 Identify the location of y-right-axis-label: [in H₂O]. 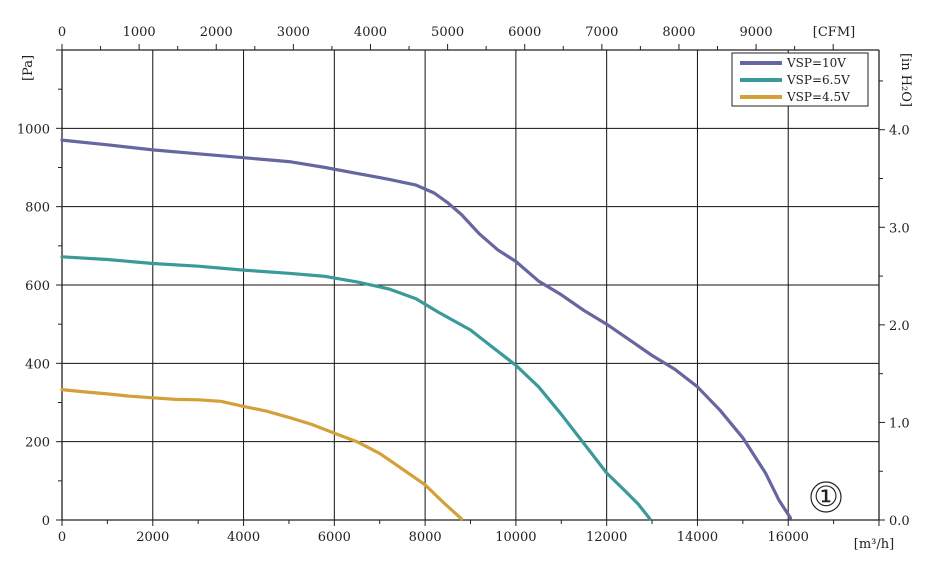
(905, 80).